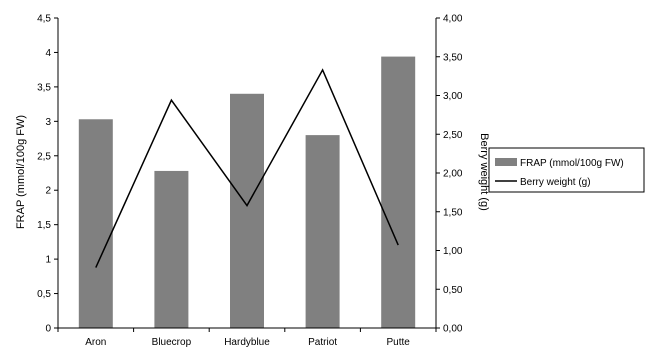  I want to click on y-axis-right-title: Berry weight (g), so click(484, 172).